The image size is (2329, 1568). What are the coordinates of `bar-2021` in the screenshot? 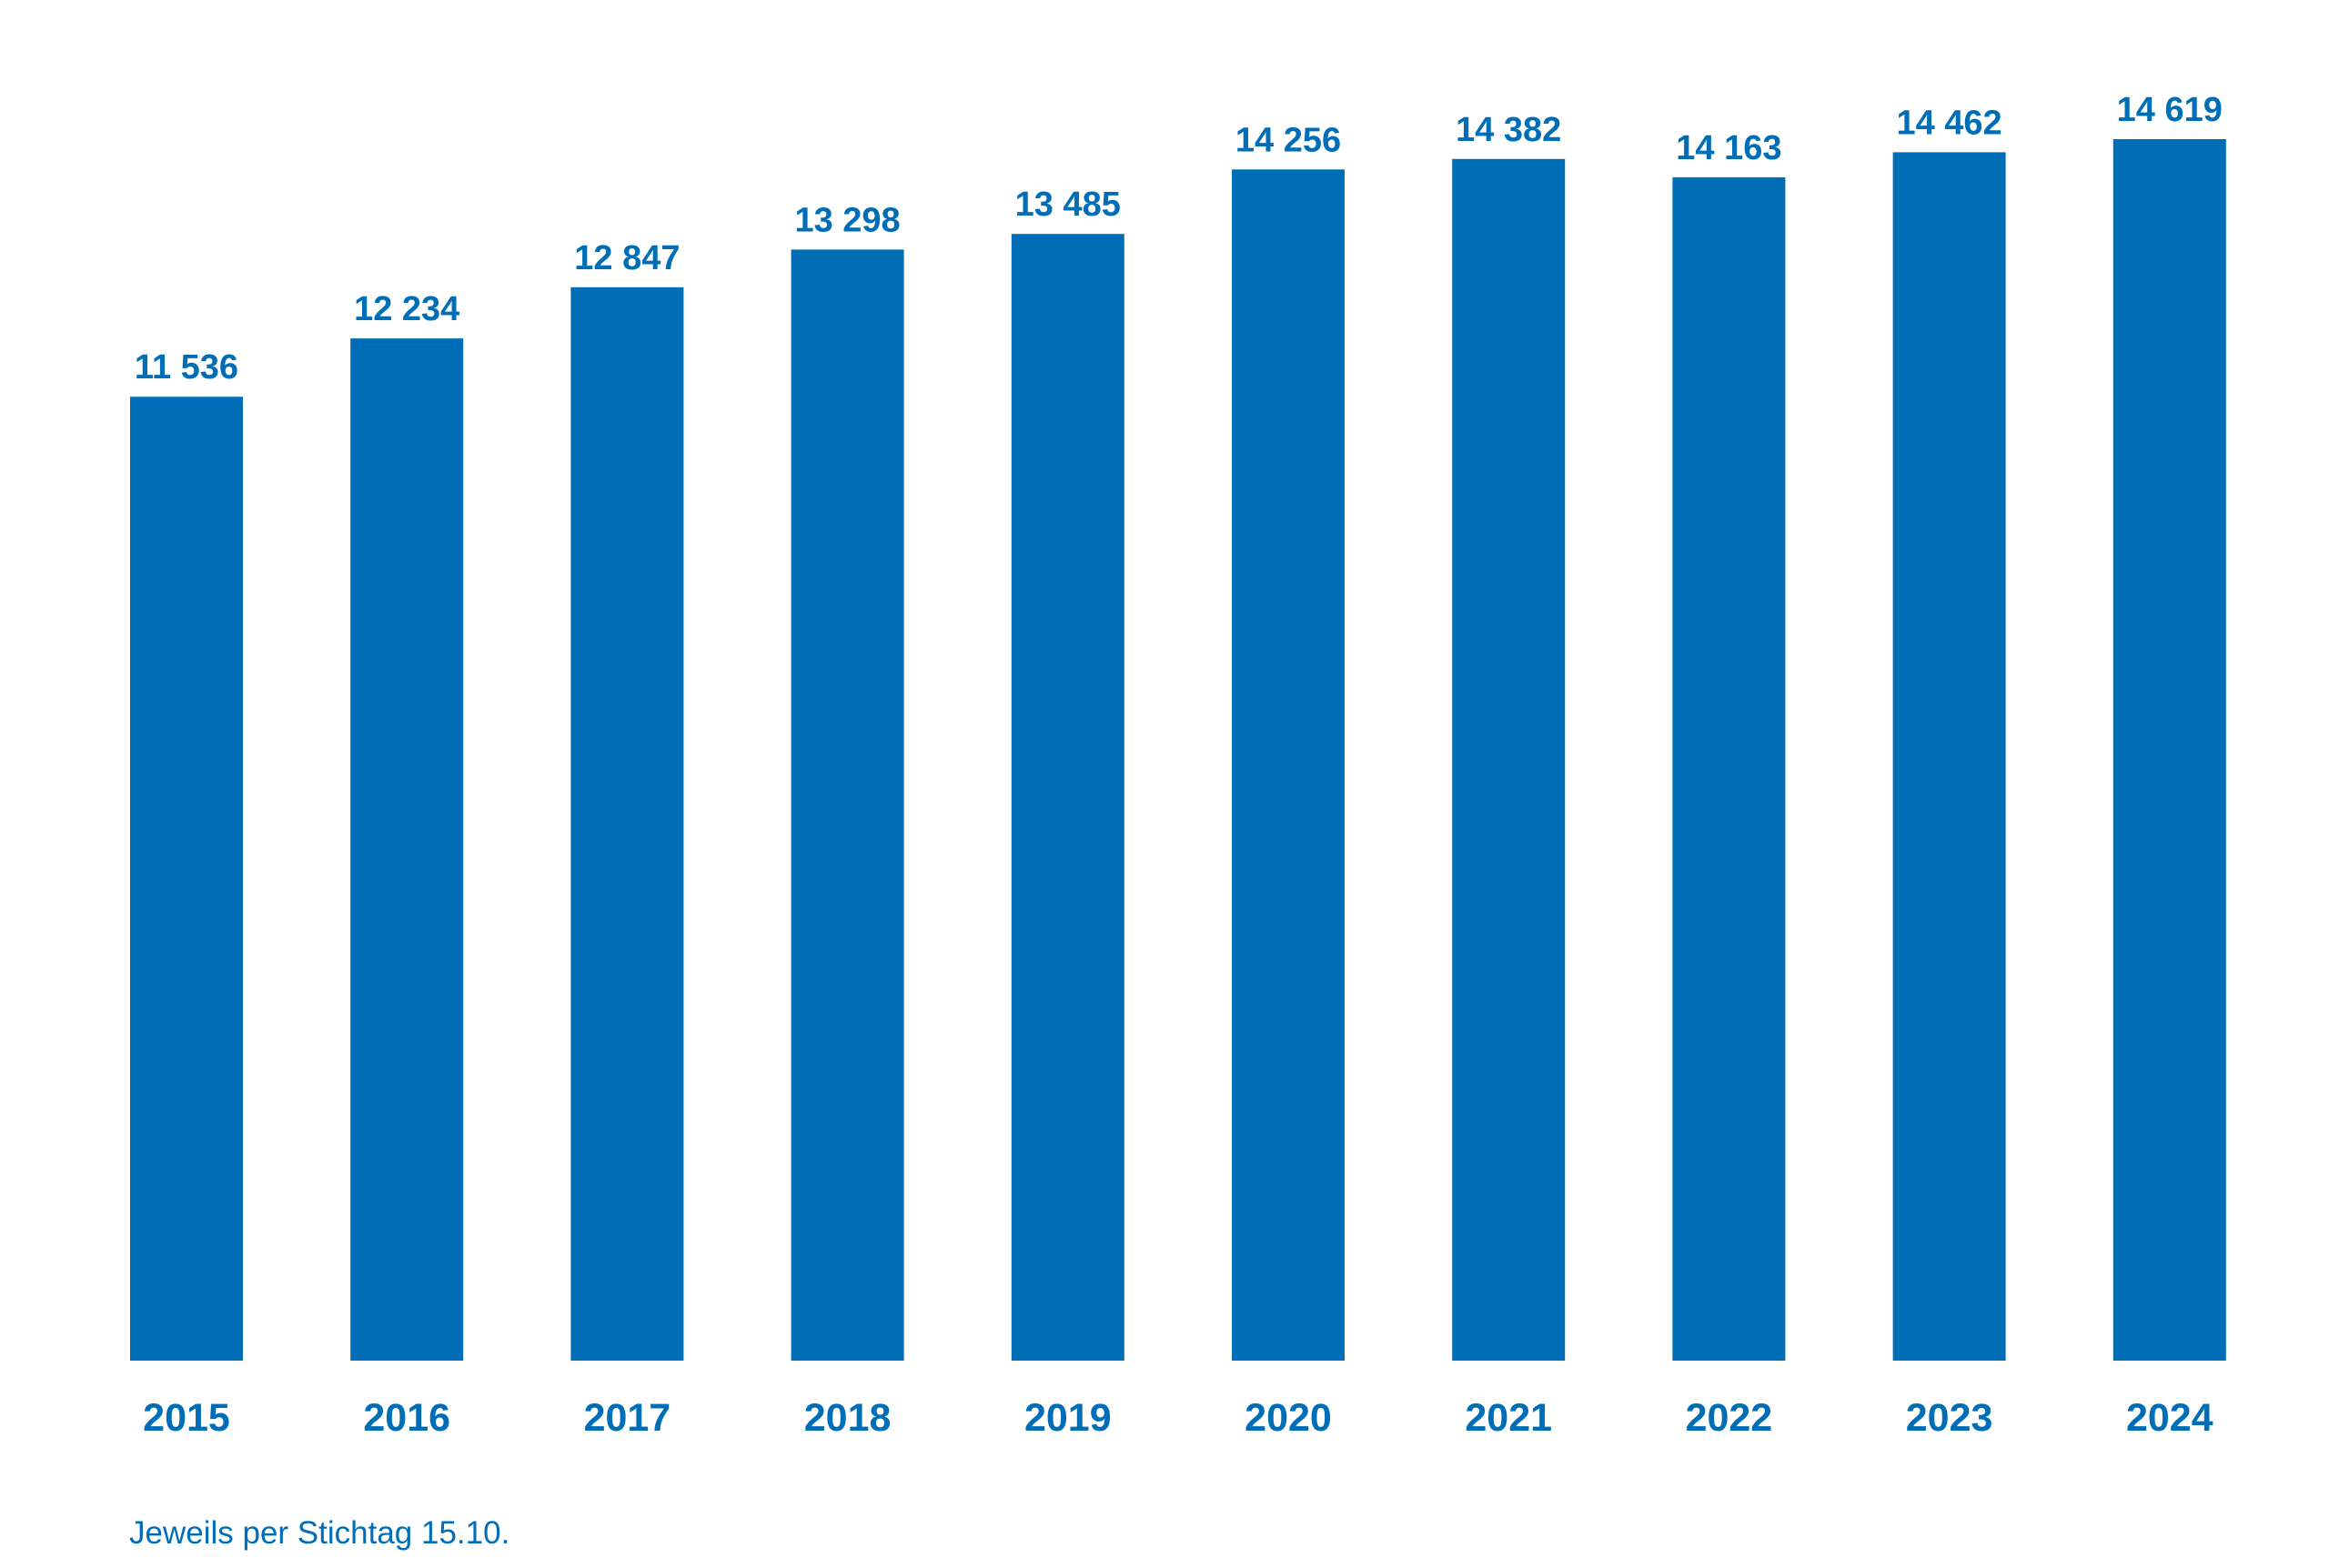 It's located at (1509, 759).